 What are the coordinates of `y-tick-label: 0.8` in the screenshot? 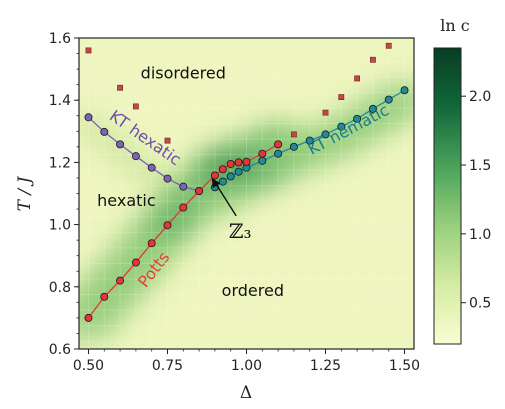 It's located at (60, 288).